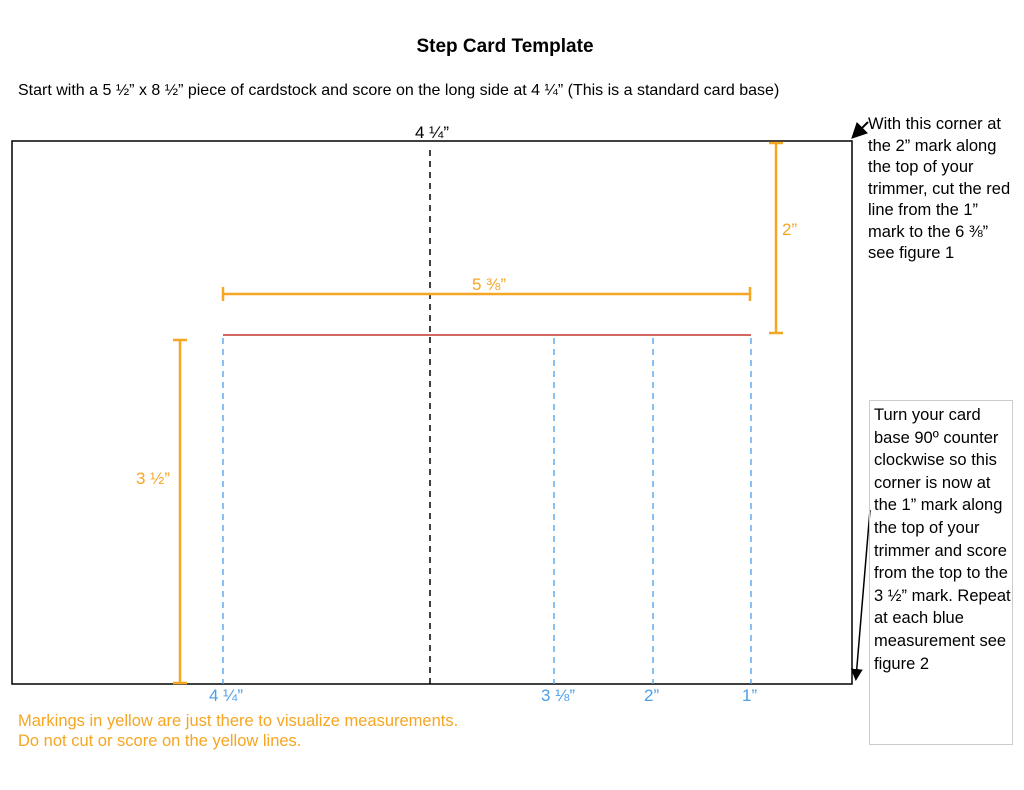 The height and width of the screenshot is (790, 1024). What do you see at coordinates (776, 238) in the screenshot?
I see `top-right-measure` at bounding box center [776, 238].